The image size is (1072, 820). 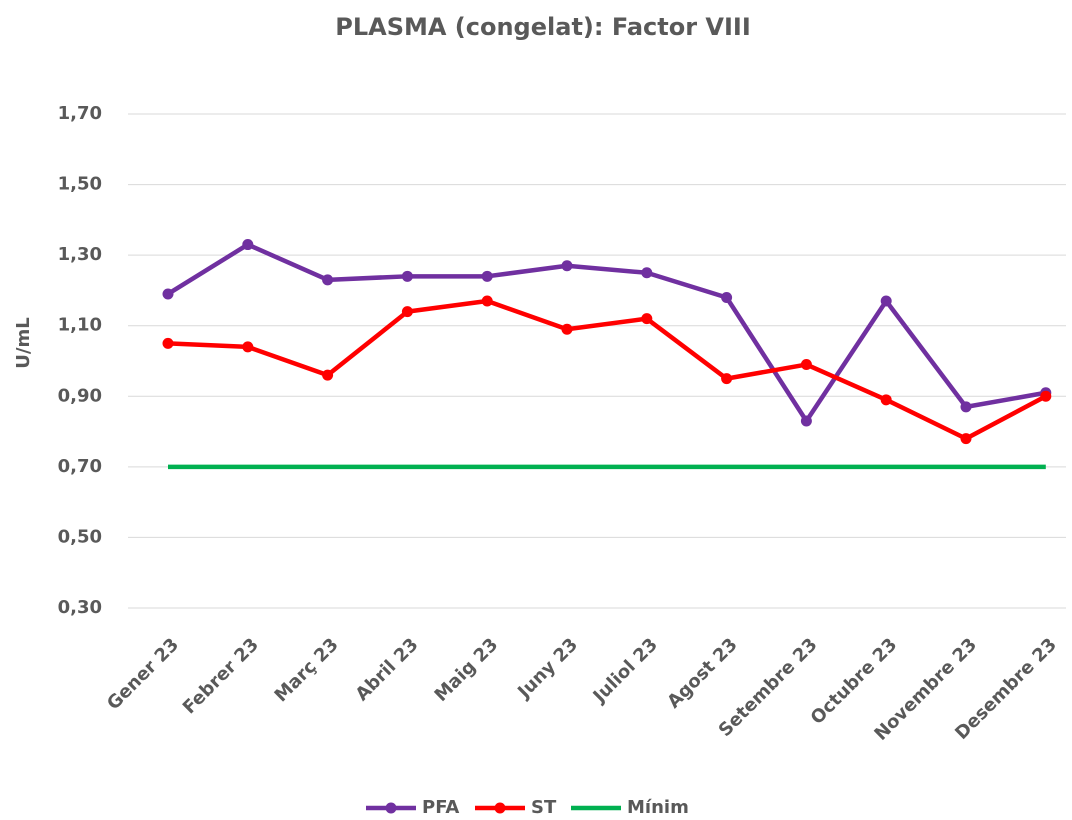 I want to click on y-axis-label: U/mL, so click(x=23, y=342).